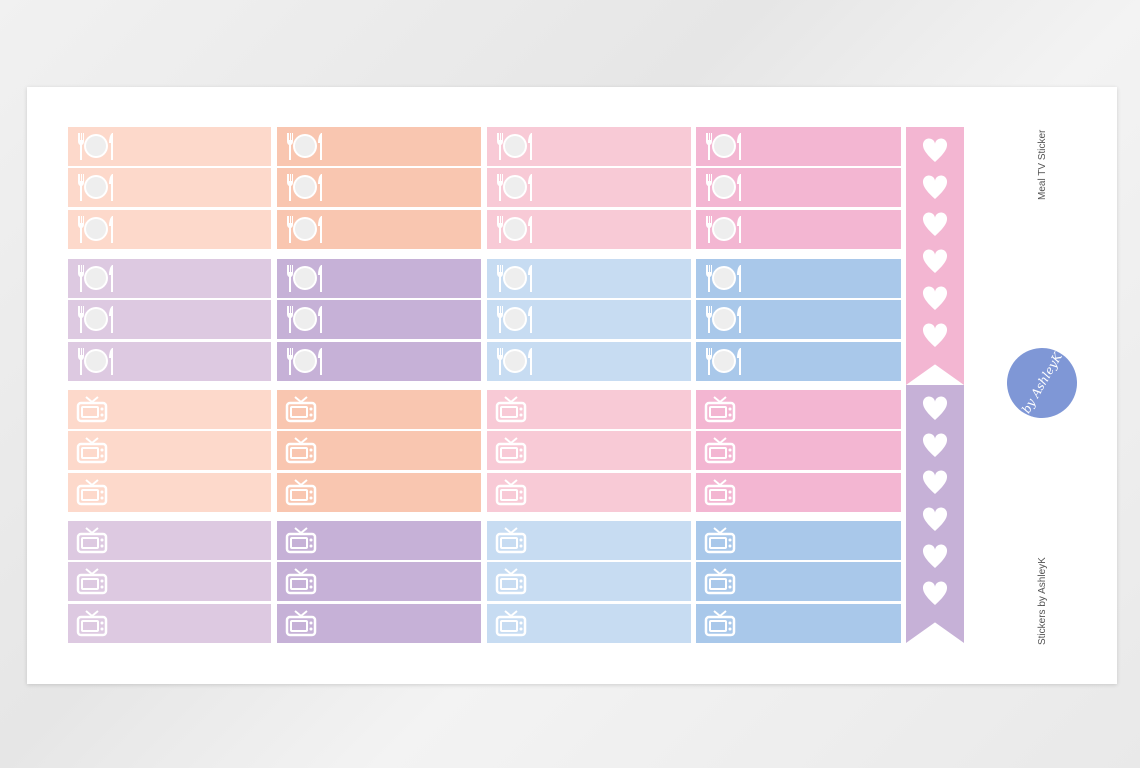 Image resolution: width=1140 pixels, height=768 pixels. I want to click on credit-text: Stickers by AshleyK, so click(1042, 601).